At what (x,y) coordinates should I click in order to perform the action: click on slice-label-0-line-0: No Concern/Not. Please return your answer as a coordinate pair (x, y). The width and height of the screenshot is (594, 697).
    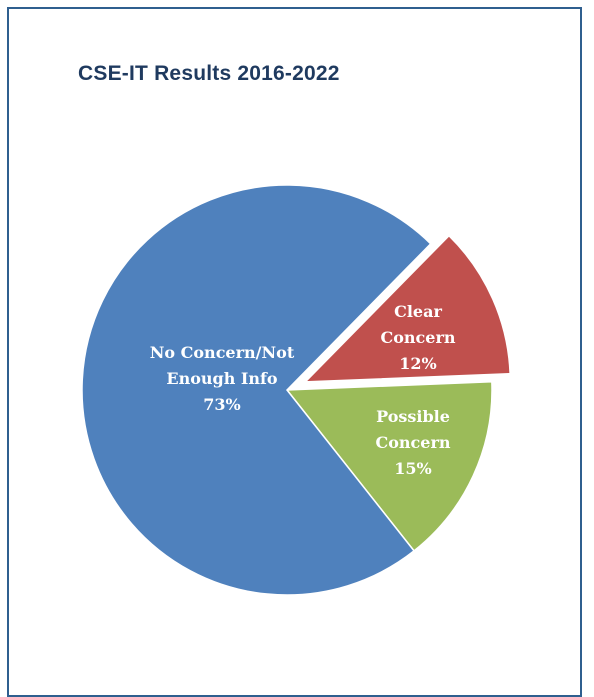
    Looking at the image, I should click on (222, 352).